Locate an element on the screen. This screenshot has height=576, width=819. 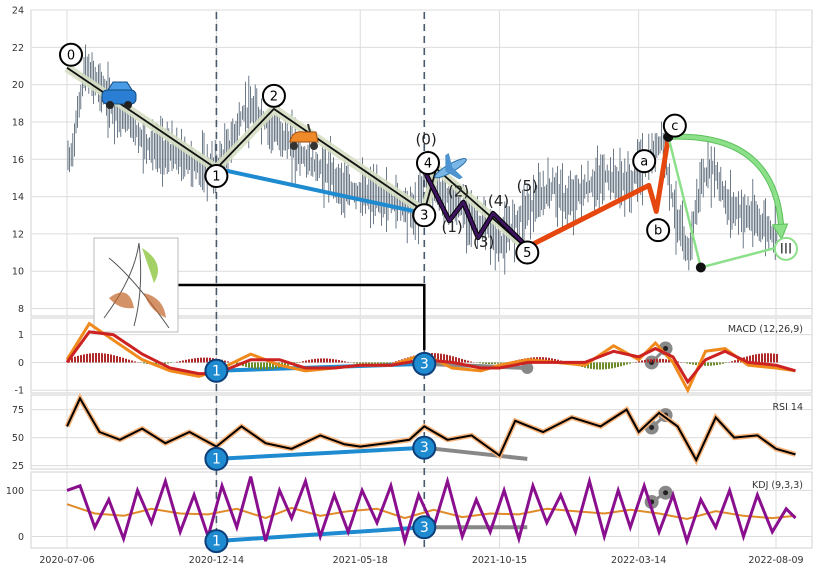
subwave-label: (5) is located at coordinates (527, 186).